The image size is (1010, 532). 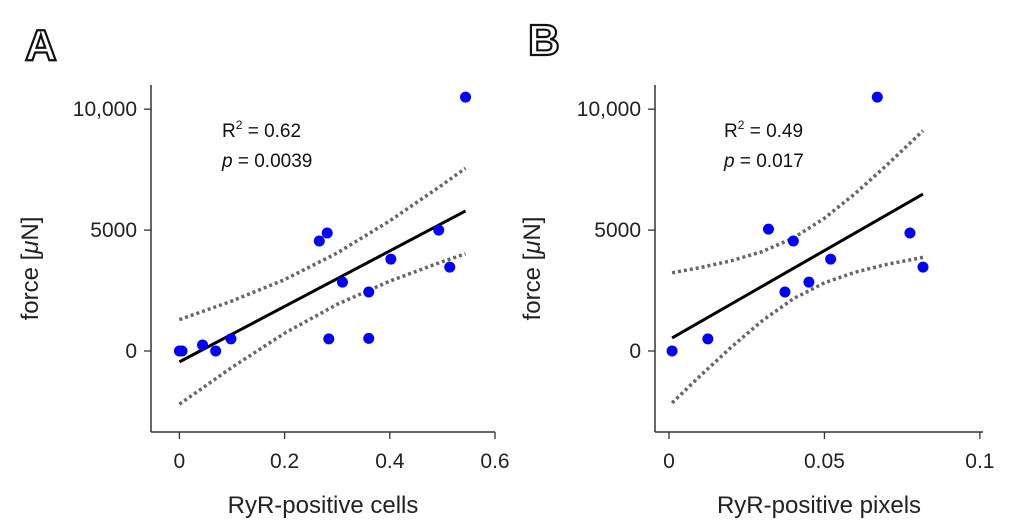 What do you see at coordinates (769, 161) in the screenshot?
I see `p-value: = 0.017` at bounding box center [769, 161].